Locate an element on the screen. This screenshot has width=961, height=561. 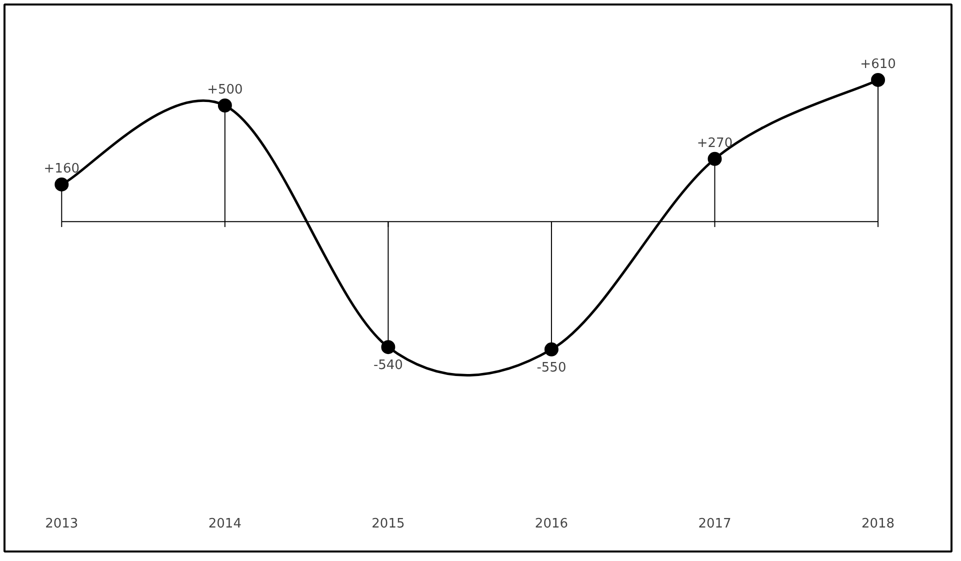
x-tick-label: 2013 is located at coordinates (61, 524).